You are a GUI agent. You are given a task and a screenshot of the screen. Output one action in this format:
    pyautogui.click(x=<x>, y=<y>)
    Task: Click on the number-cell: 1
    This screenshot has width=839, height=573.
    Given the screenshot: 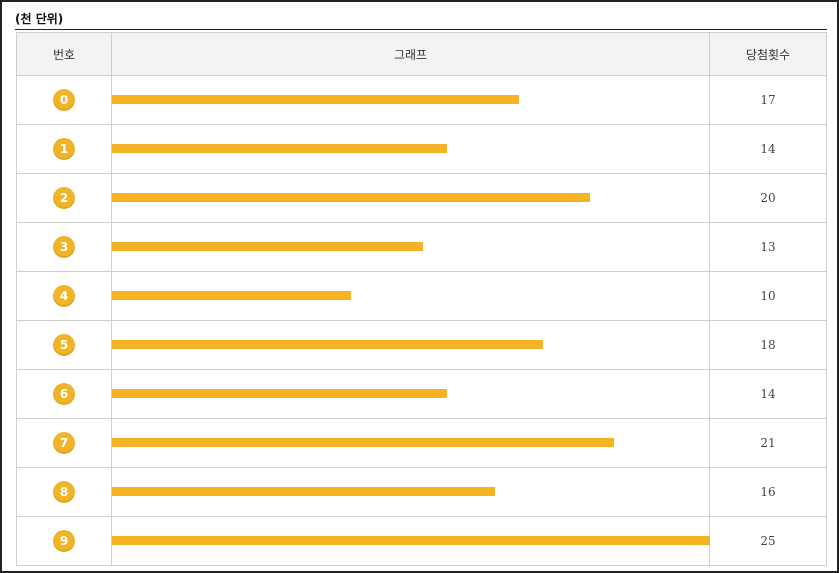 What is the action you would take?
    pyautogui.click(x=64, y=149)
    